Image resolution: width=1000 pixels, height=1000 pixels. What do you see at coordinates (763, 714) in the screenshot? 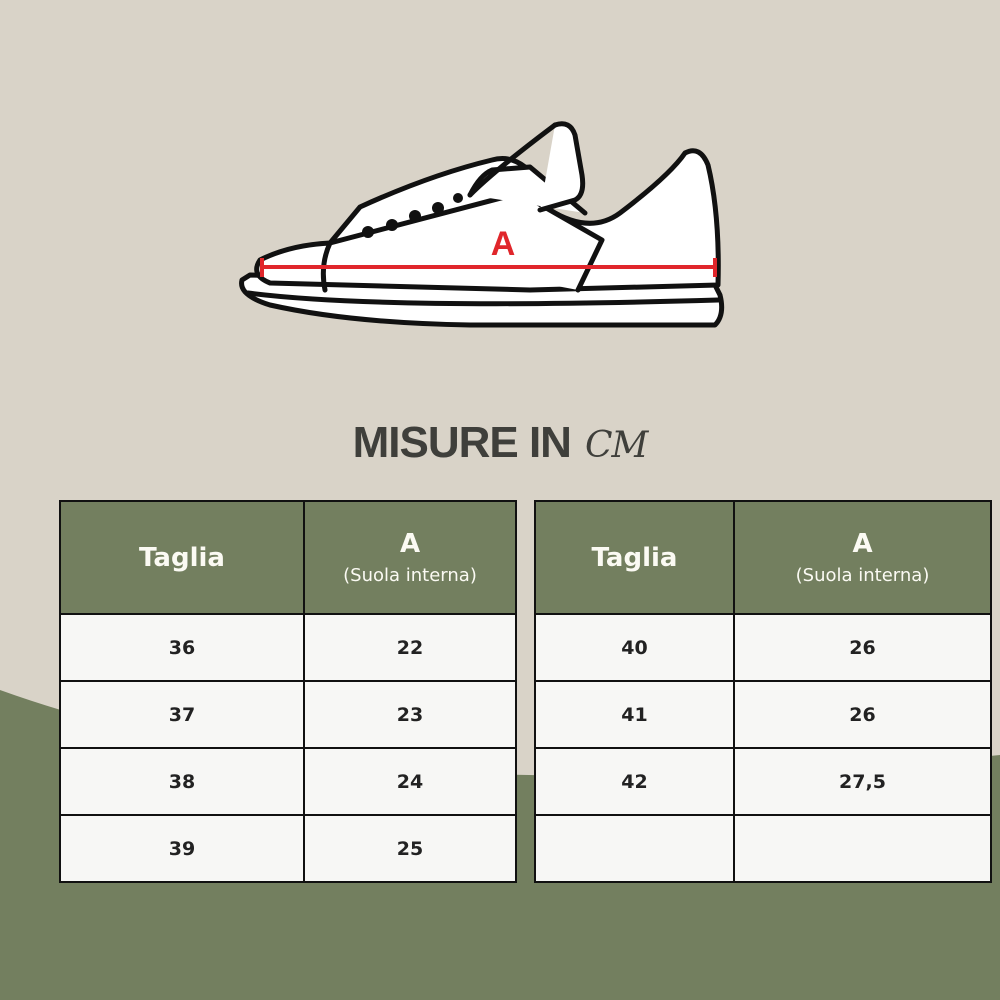
I see `table-row: 41 26` at bounding box center [763, 714].